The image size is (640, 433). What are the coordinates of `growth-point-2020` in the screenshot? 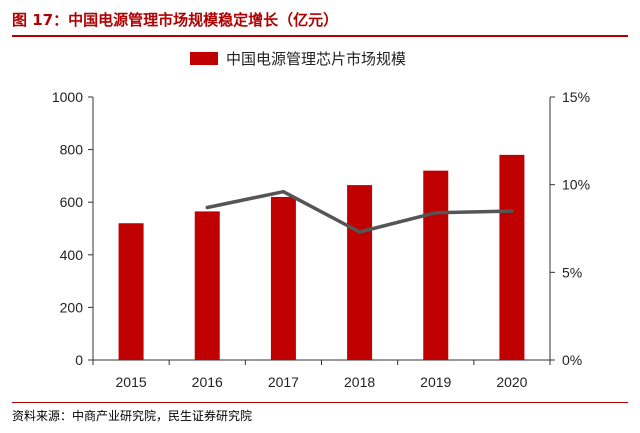 It's located at (512, 211).